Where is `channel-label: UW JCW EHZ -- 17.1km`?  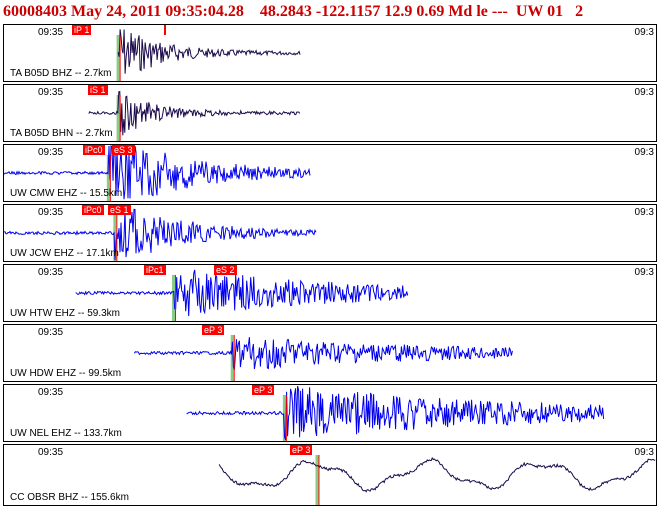
channel-label: UW JCW EHZ -- 17.1km is located at coordinates (64, 253).